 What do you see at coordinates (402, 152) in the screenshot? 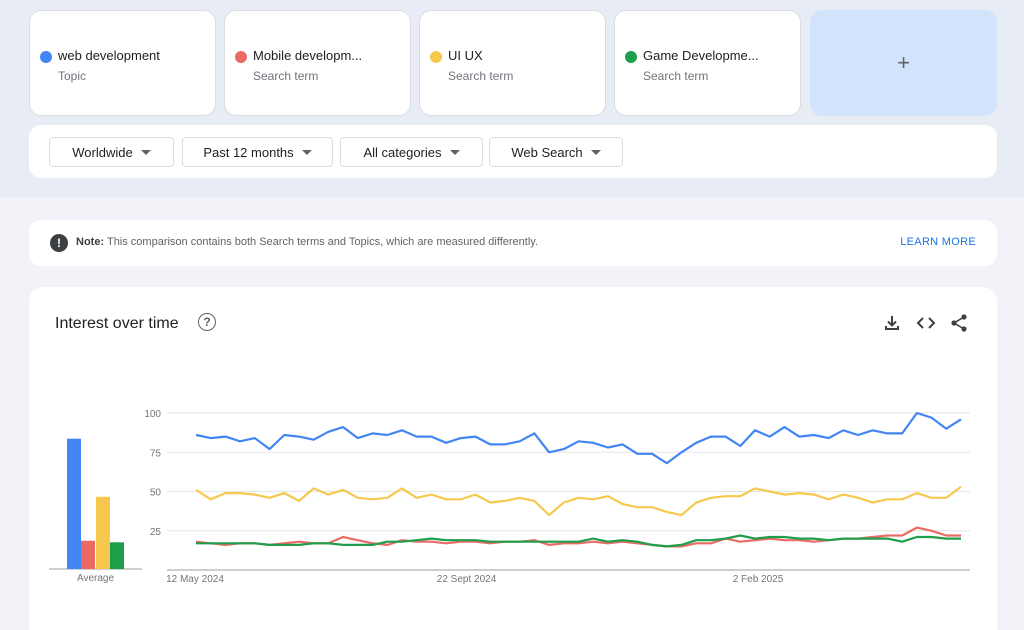
I see `category-filter-label: All categories` at bounding box center [402, 152].